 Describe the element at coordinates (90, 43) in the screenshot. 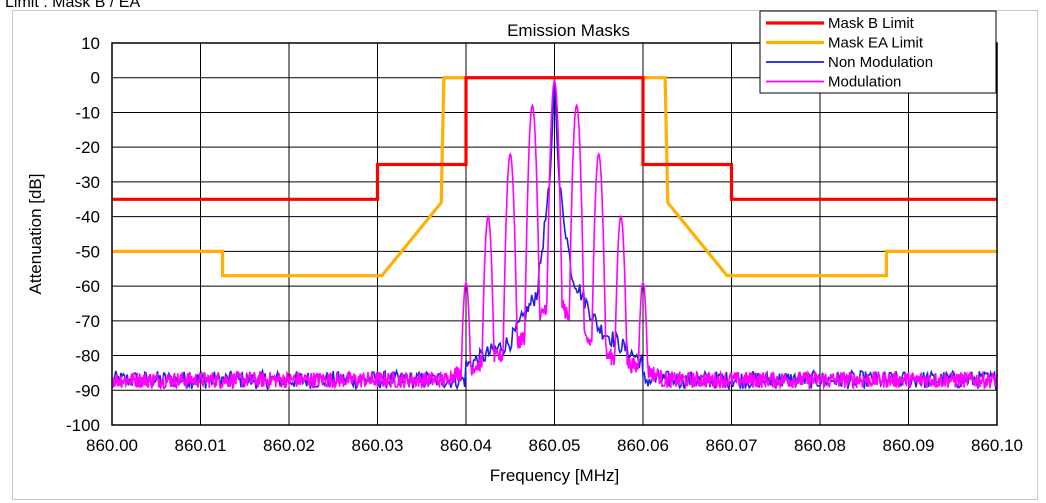

I see `y-tick-label: 10` at that location.